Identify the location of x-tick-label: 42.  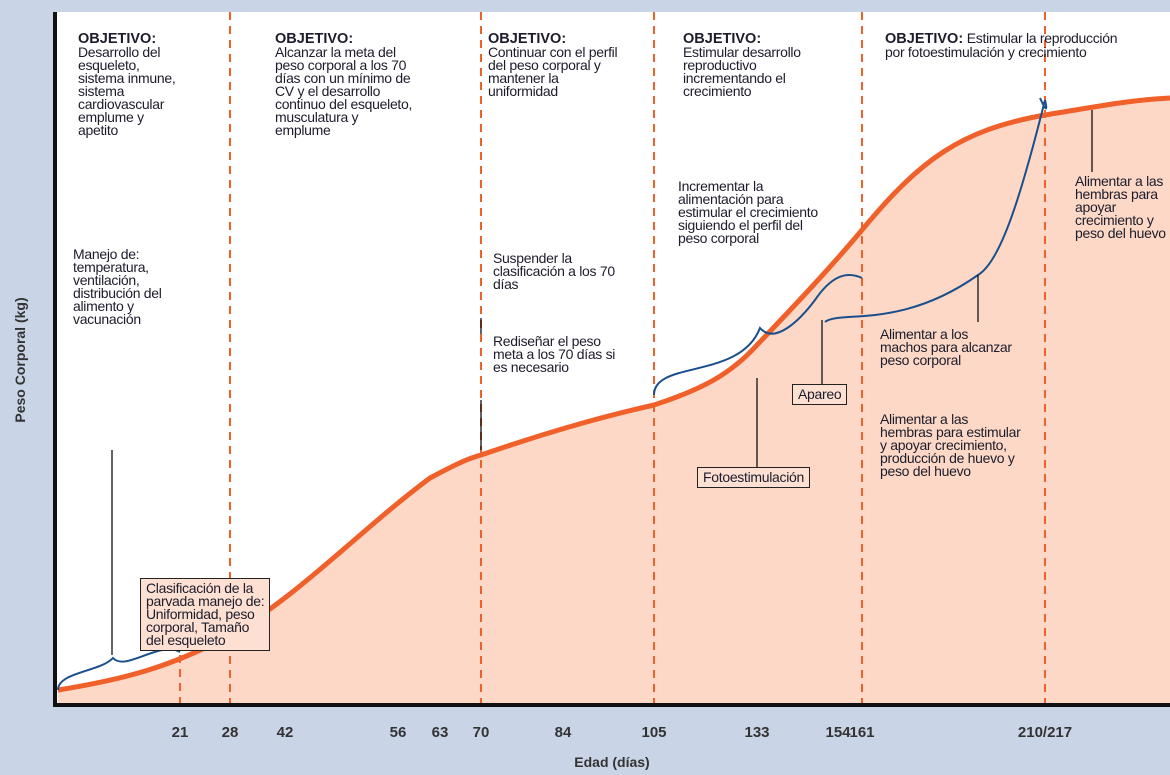
(285, 732).